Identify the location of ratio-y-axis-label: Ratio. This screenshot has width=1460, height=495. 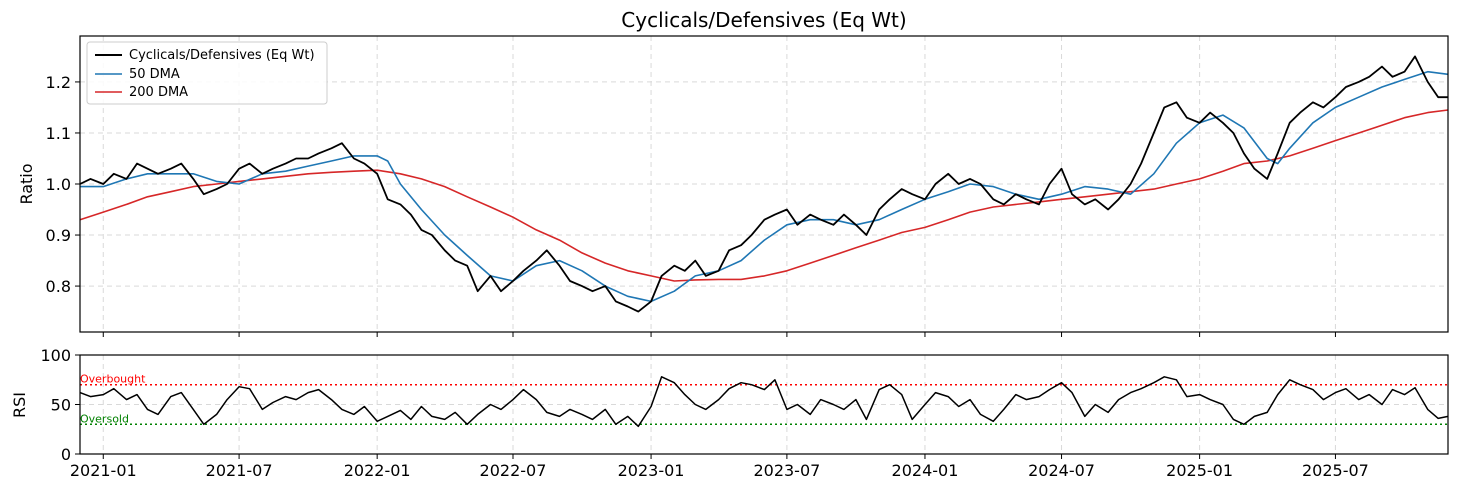
(26, 183).